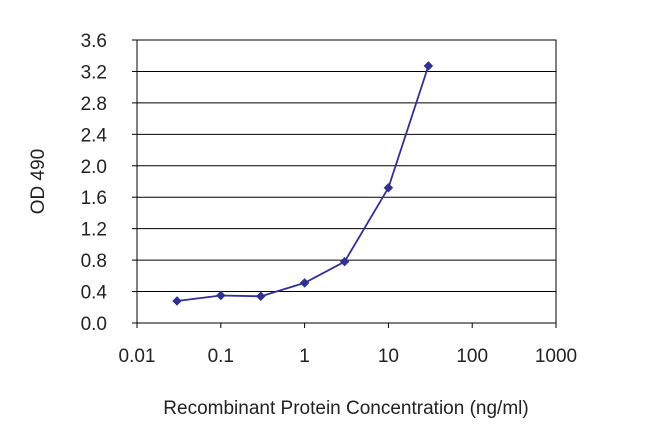 The height and width of the screenshot is (438, 650). I want to click on x-tick-label: 1, so click(304, 356).